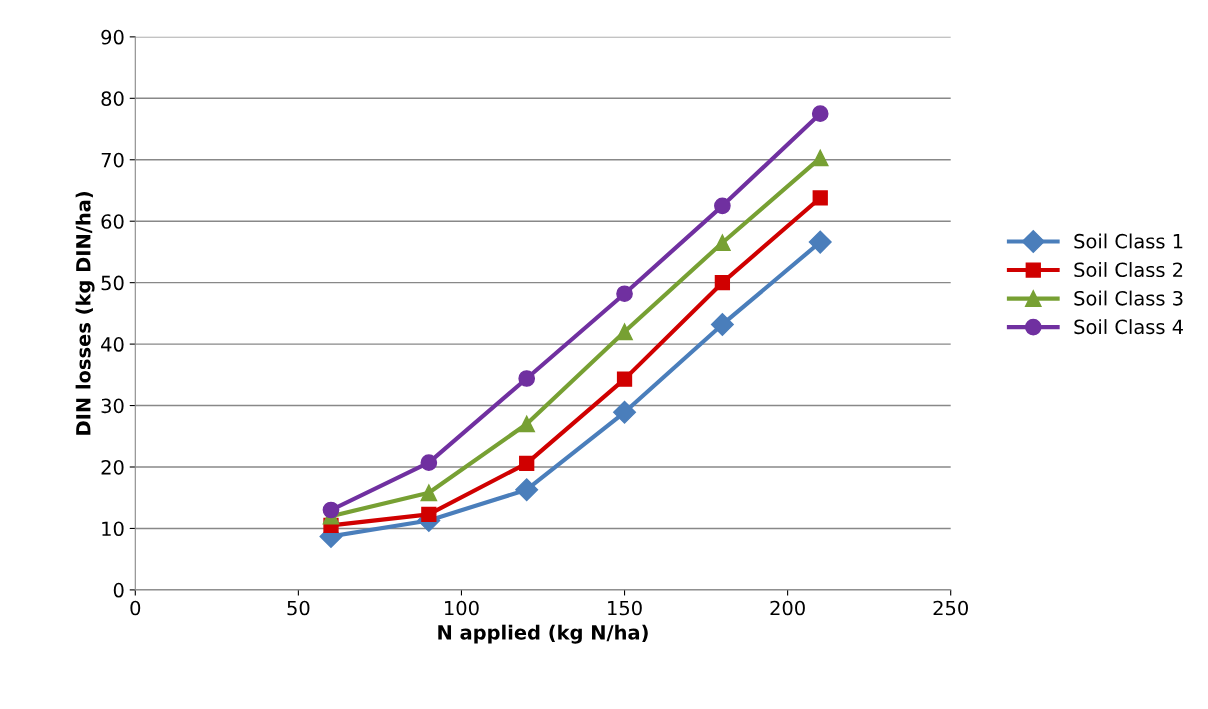 This screenshot has width=1208, height=709. Describe the element at coordinates (298, 608) in the screenshot. I see `x-tick-label: 50` at that location.